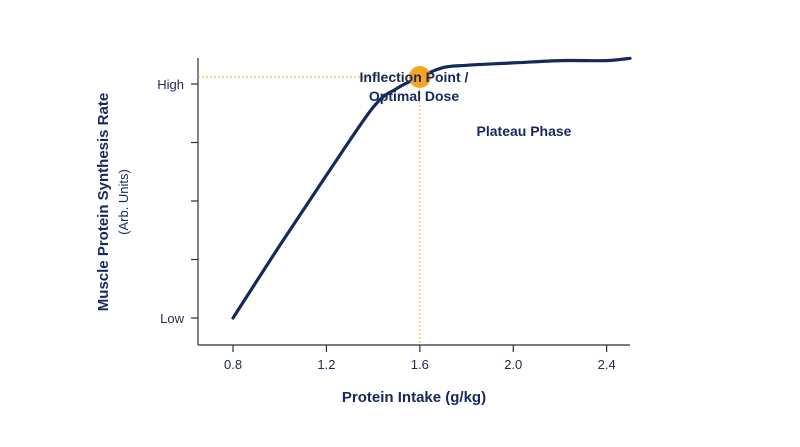 The image size is (800, 447). I want to click on marker-layer, so click(419, 76).